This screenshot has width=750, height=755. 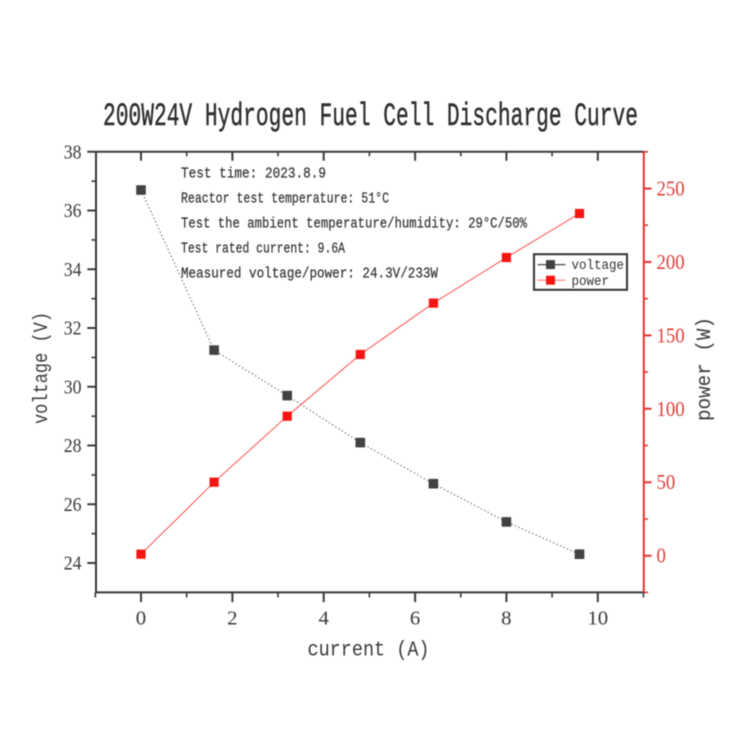 I want to click on svg-text: 34, so click(x=73, y=270).